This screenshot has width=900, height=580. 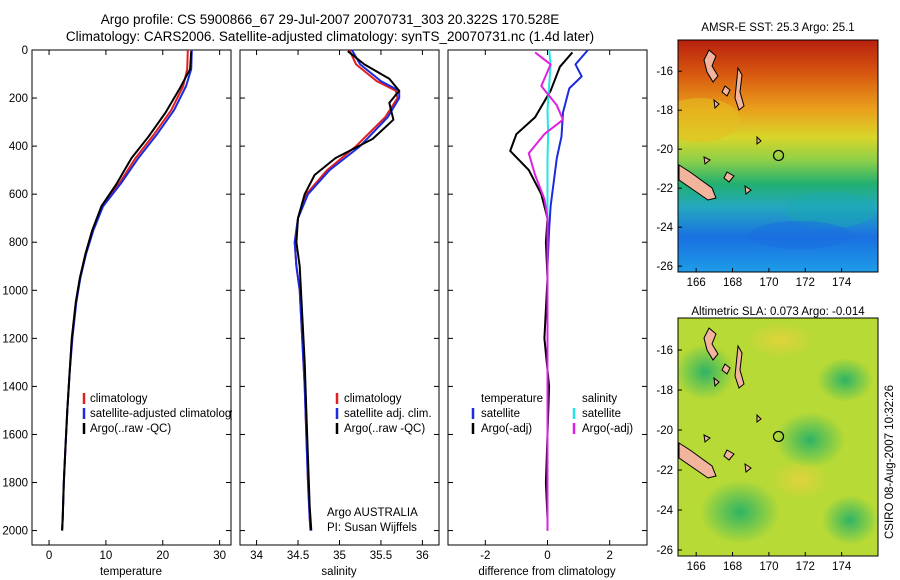 I want to click on legend-heading-temperature: temperature, so click(x=512, y=399).